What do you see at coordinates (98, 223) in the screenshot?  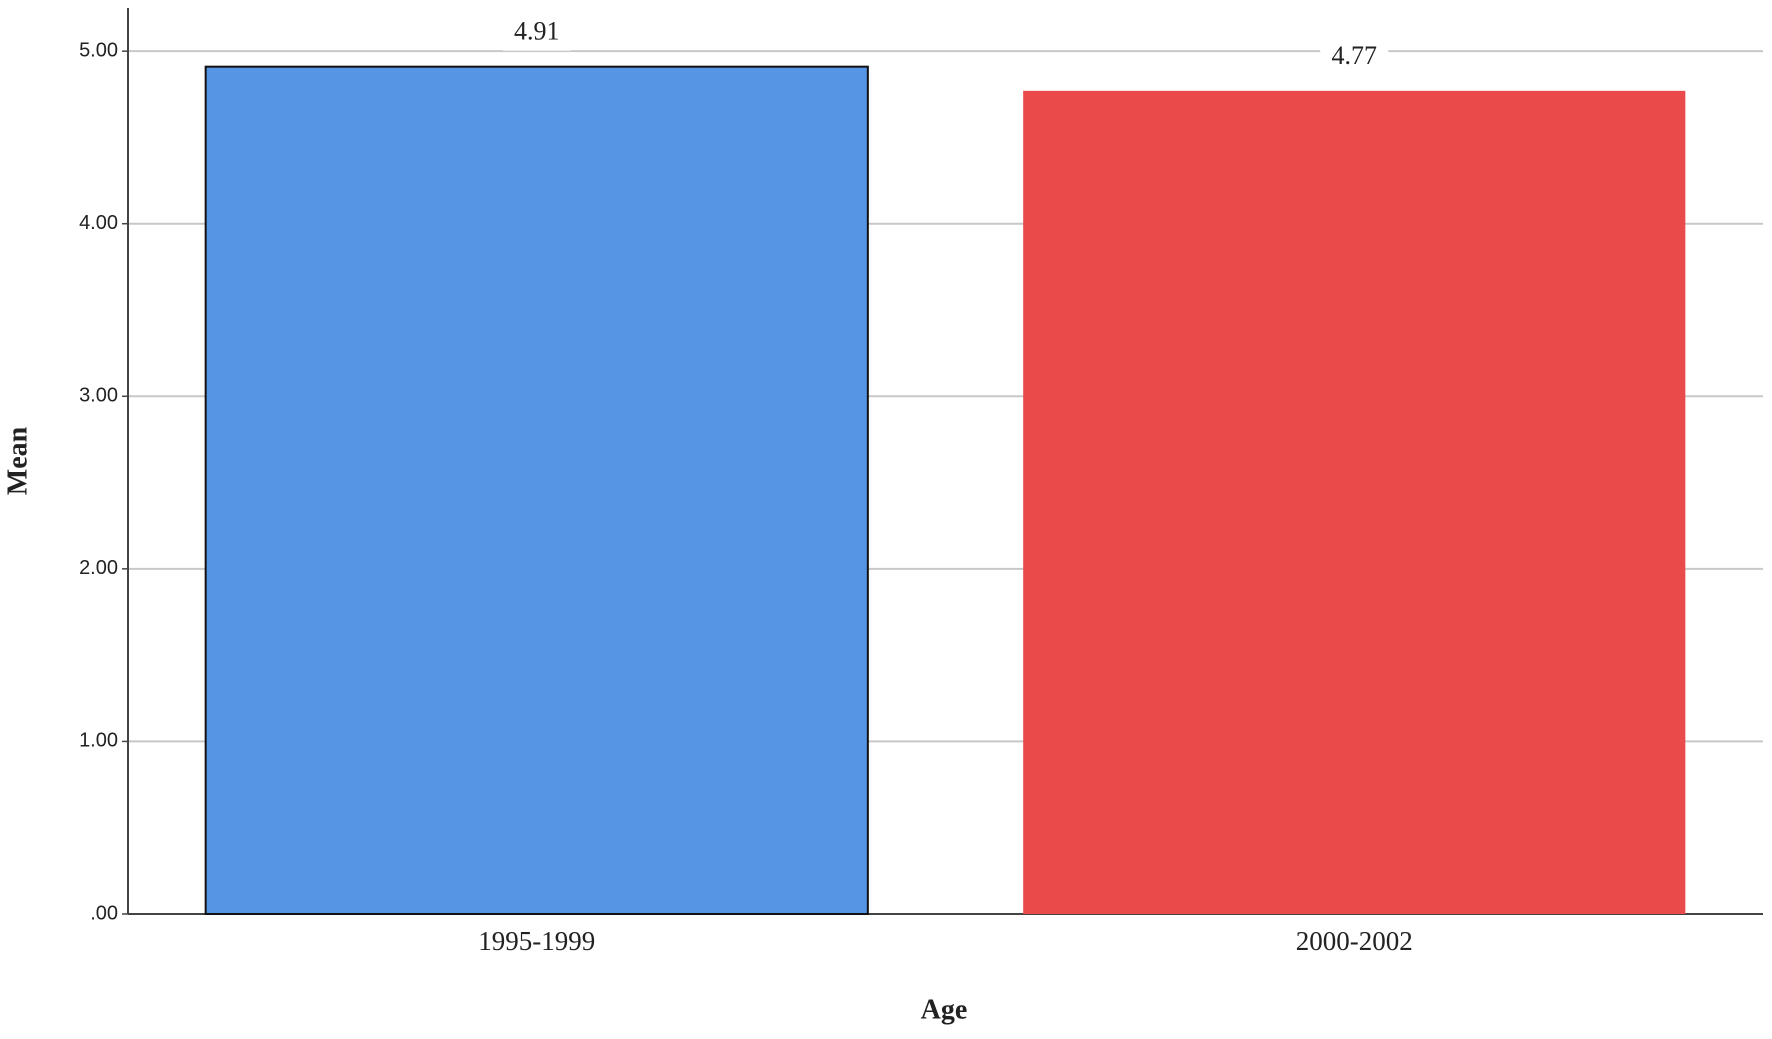 I see `y-tick-label: 4.00` at bounding box center [98, 223].